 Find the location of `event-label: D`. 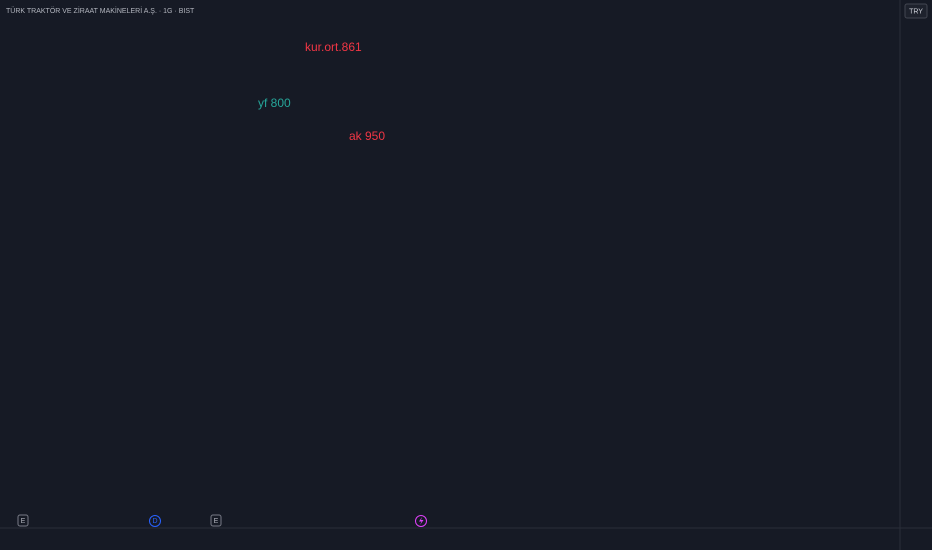

event-label: D is located at coordinates (154, 521).